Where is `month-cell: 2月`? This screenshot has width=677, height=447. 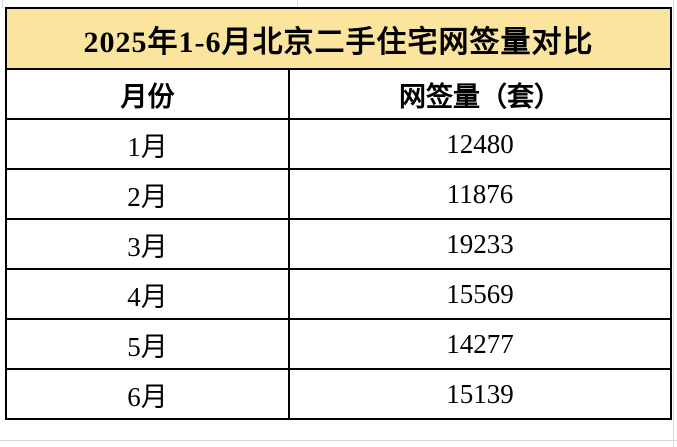
month-cell: 2月 is located at coordinates (147, 194).